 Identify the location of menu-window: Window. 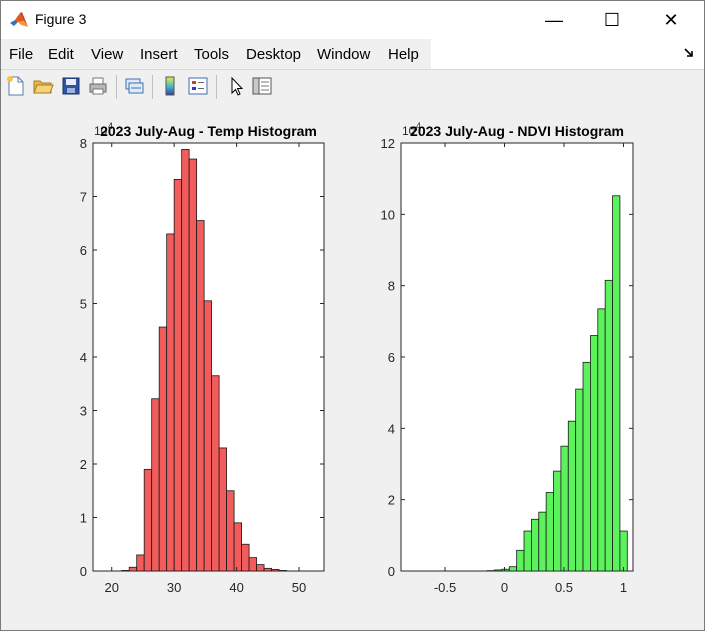
(343, 54).